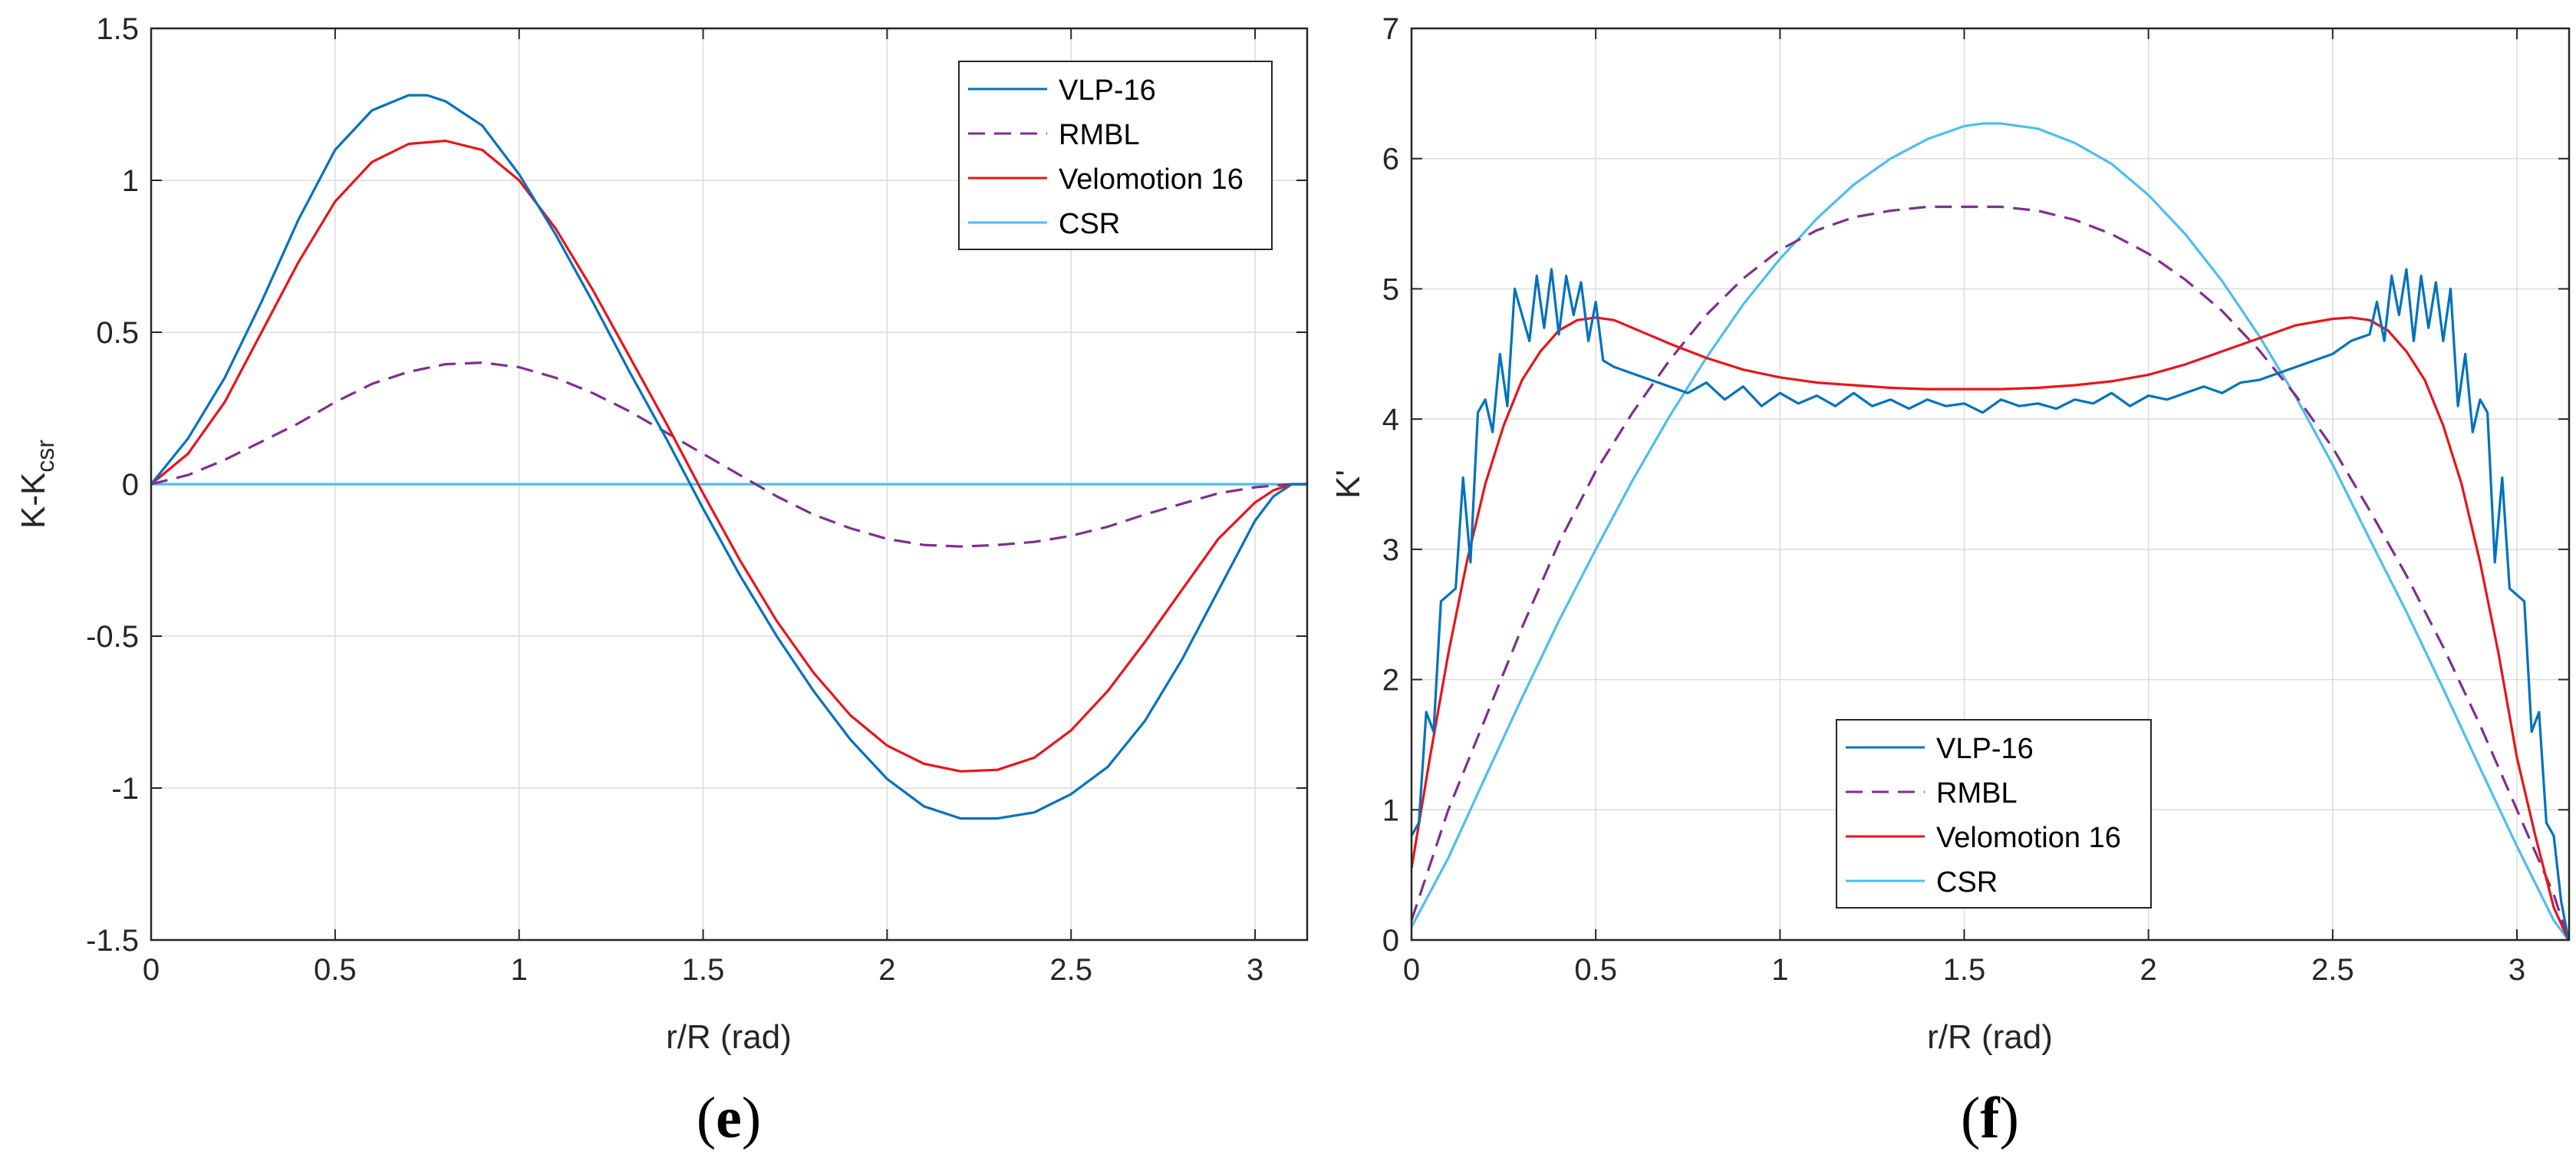 This screenshot has height=1161, width=2576. I want to click on y-axis-label: K-Kcsr, so click(37, 485).